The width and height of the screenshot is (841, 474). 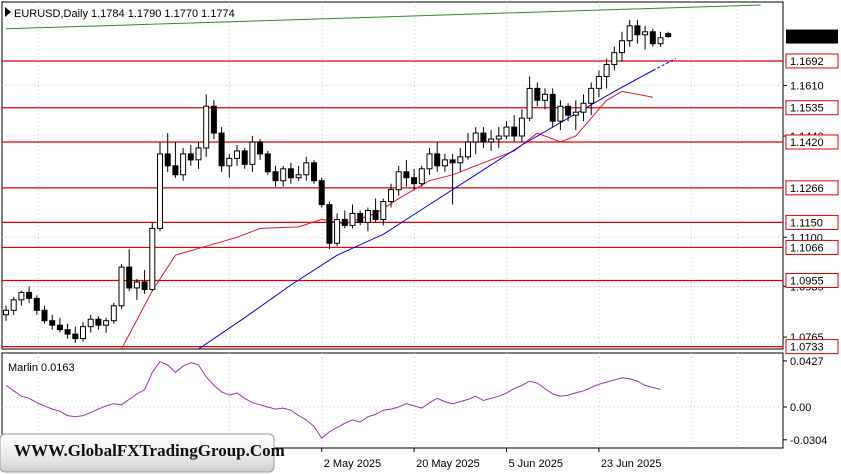 I want to click on dropdown-triangle-icon, so click(x=8, y=12).